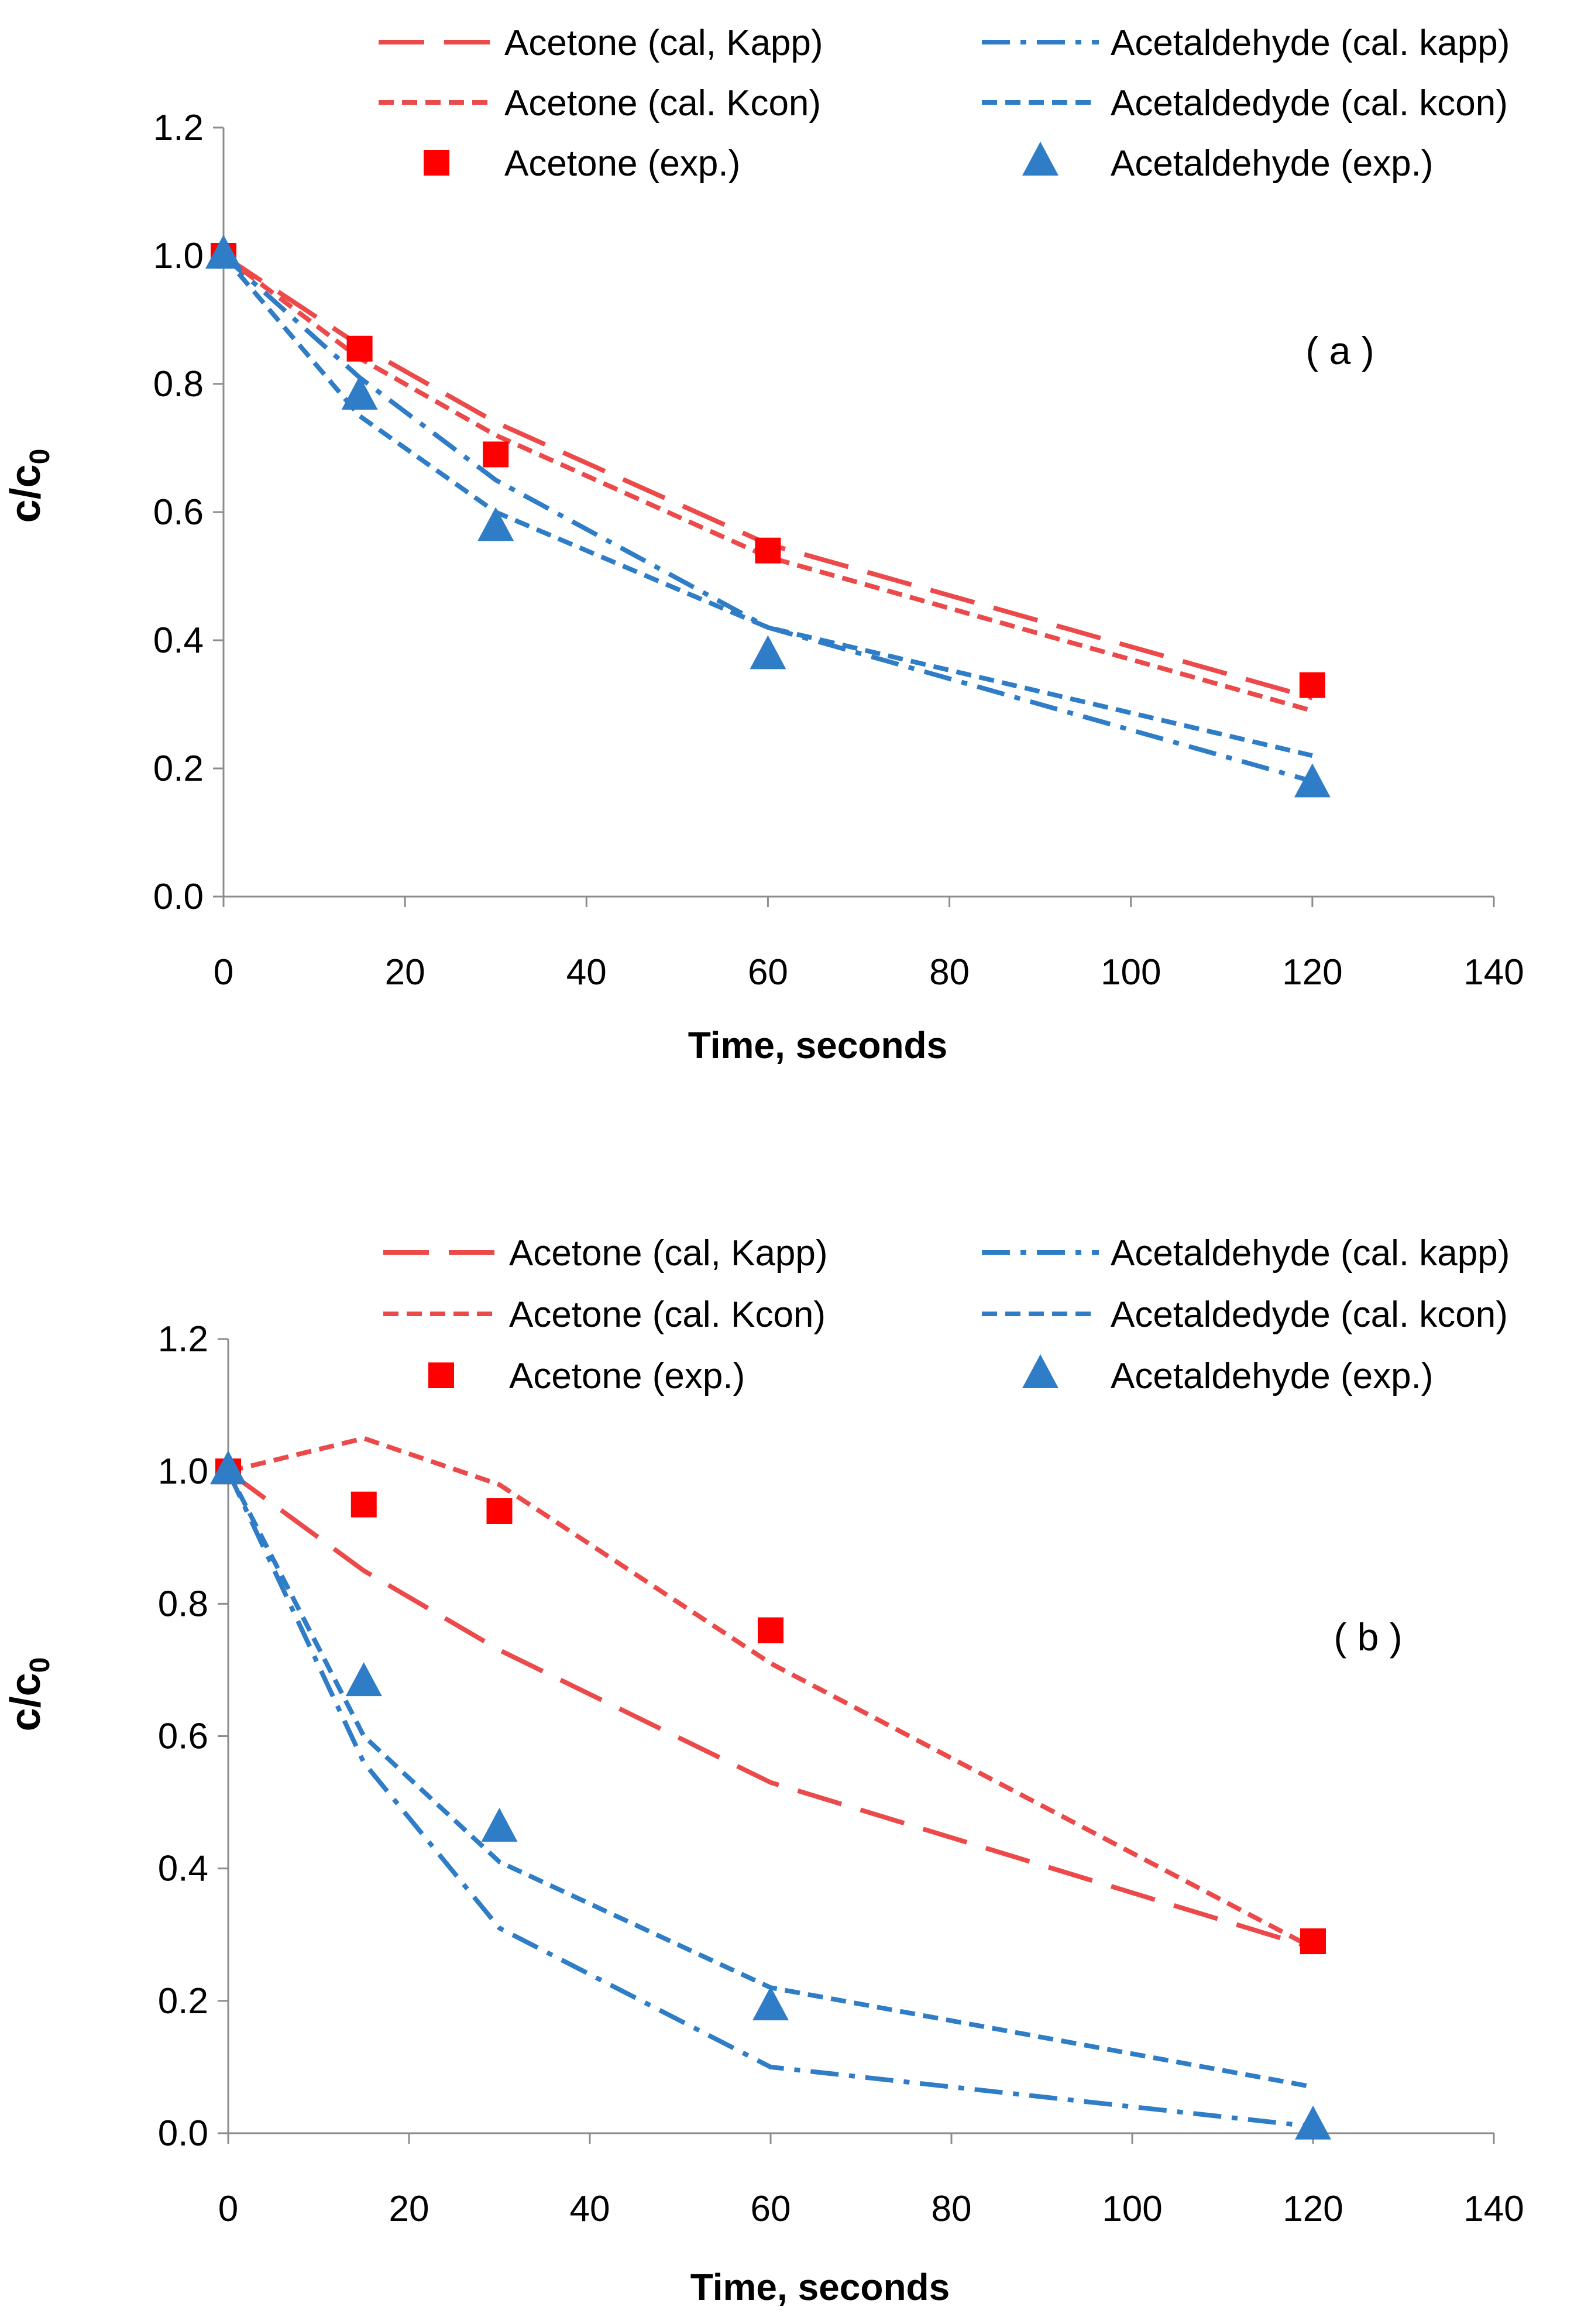 The image size is (1574, 2324). I want to click on panel-label: ( a ), so click(1340, 350).